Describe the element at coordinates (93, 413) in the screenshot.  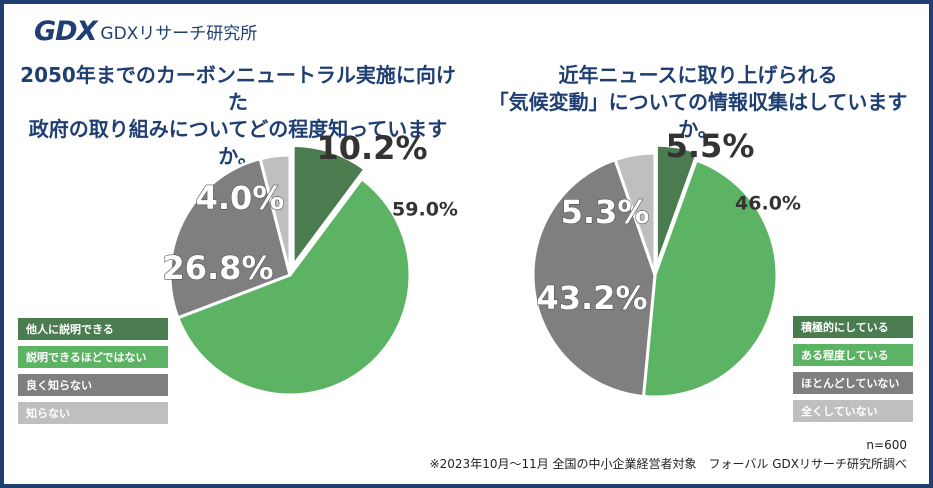
I see `legend-left-item-4: 知らない` at that location.